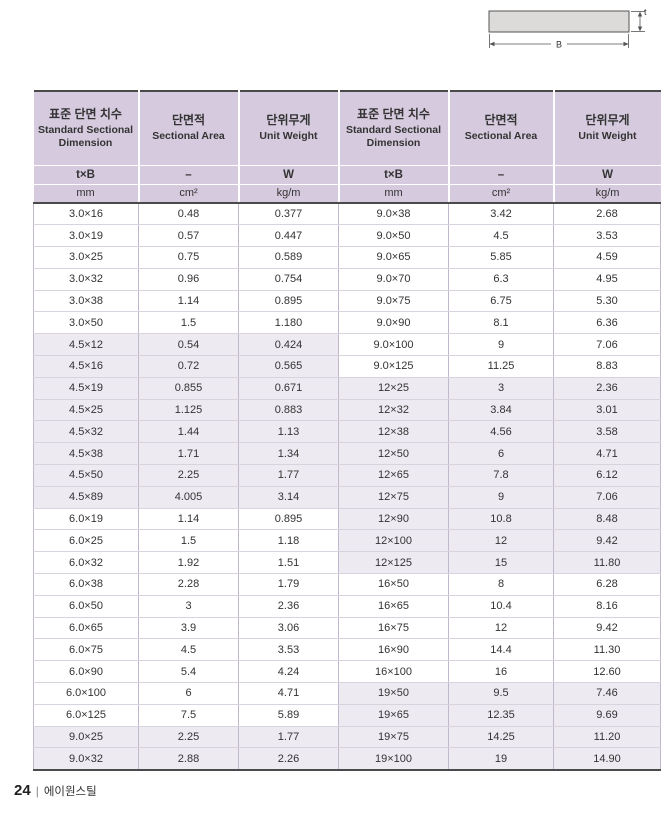 The height and width of the screenshot is (815, 667). I want to click on left-area-cell: 0.855, so click(188, 388).